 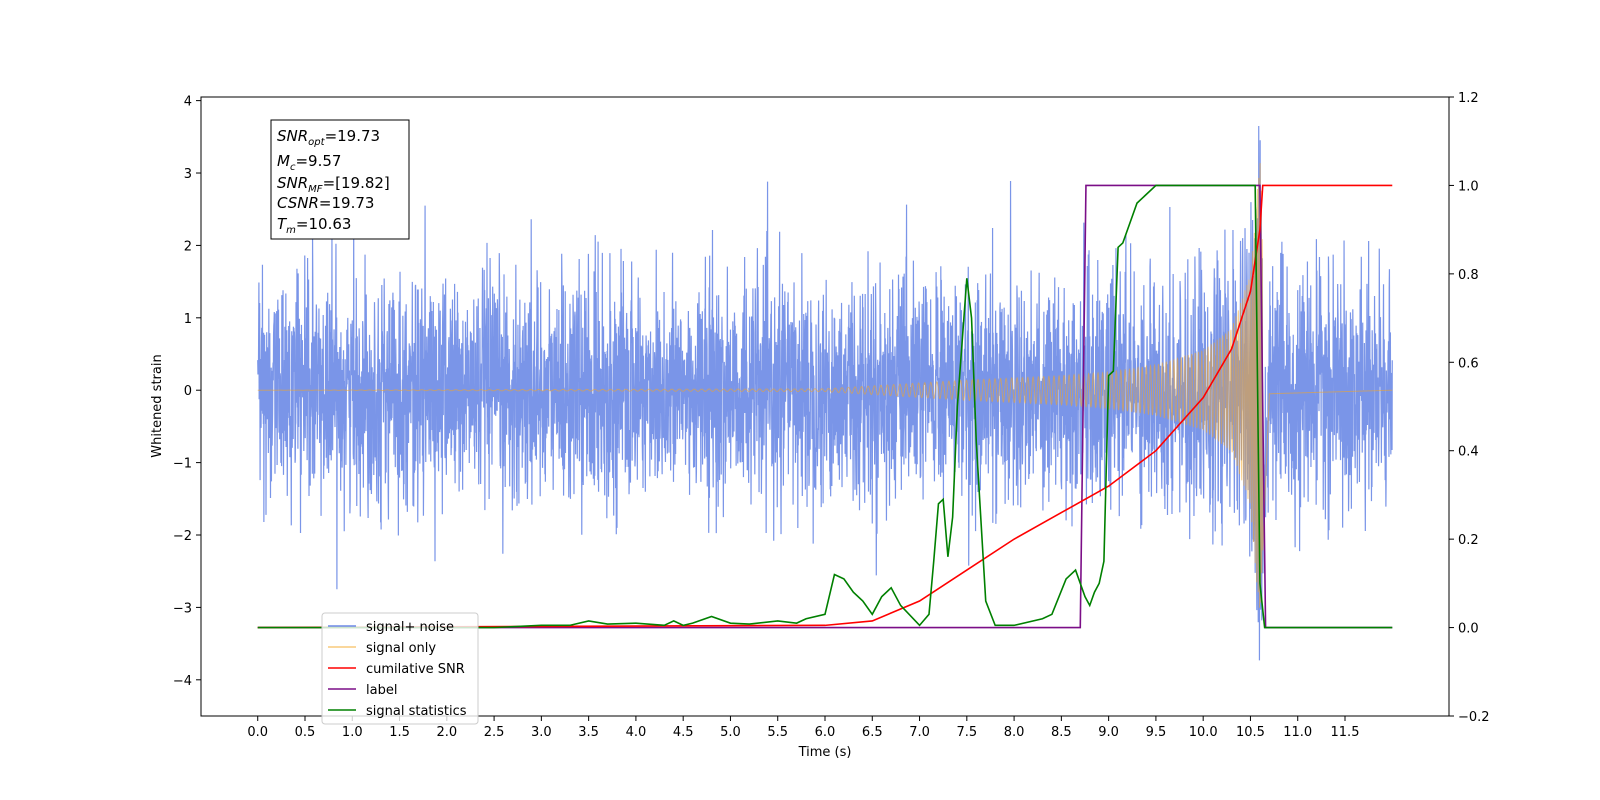 I want to click on legend-frame, so click(x=400, y=668).